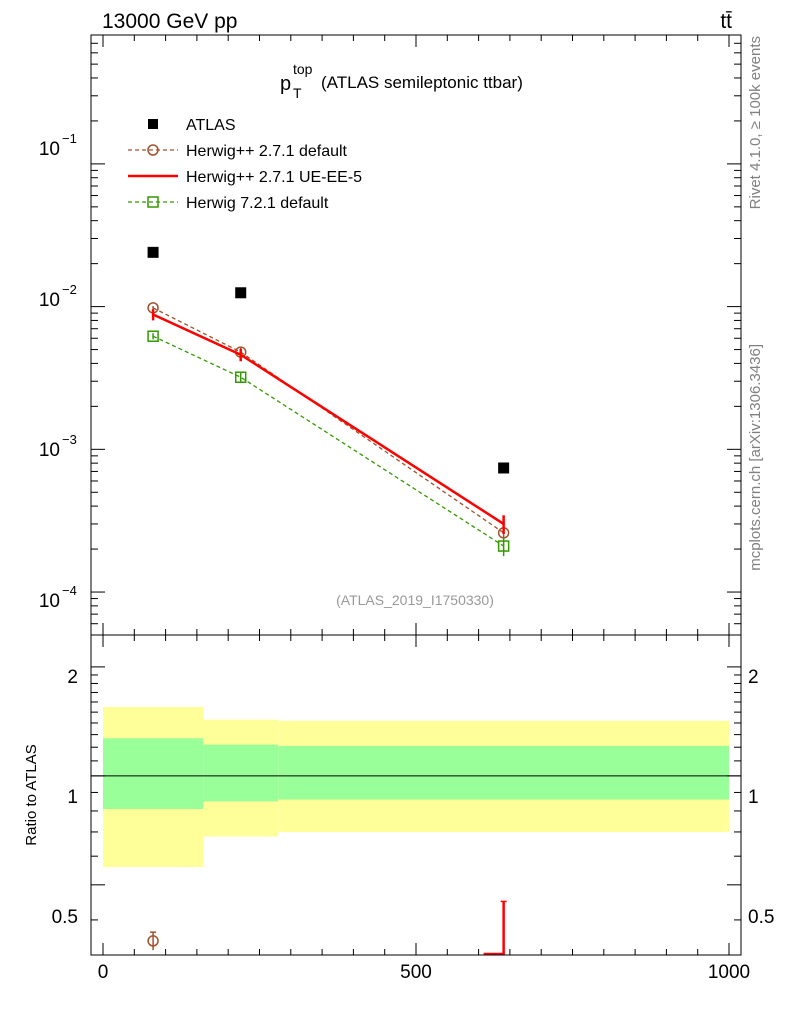 Image resolution: width=786 pixels, height=1024 pixels. I want to click on x-tick-label: 0, so click(103, 972).